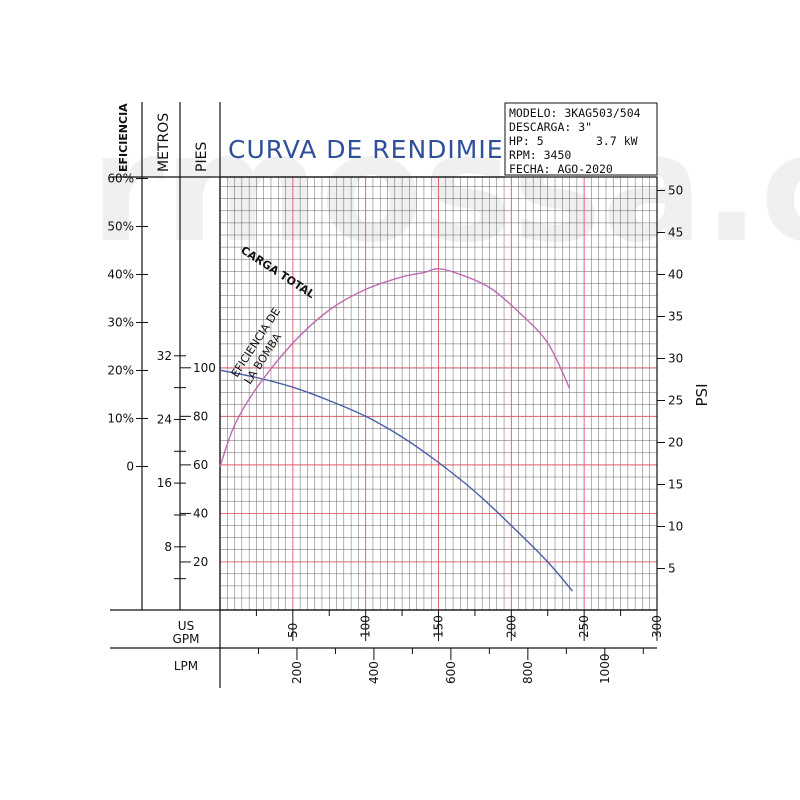  Describe the element at coordinates (657, 626) in the screenshot. I see `usgpm-tick-label: 300` at that location.